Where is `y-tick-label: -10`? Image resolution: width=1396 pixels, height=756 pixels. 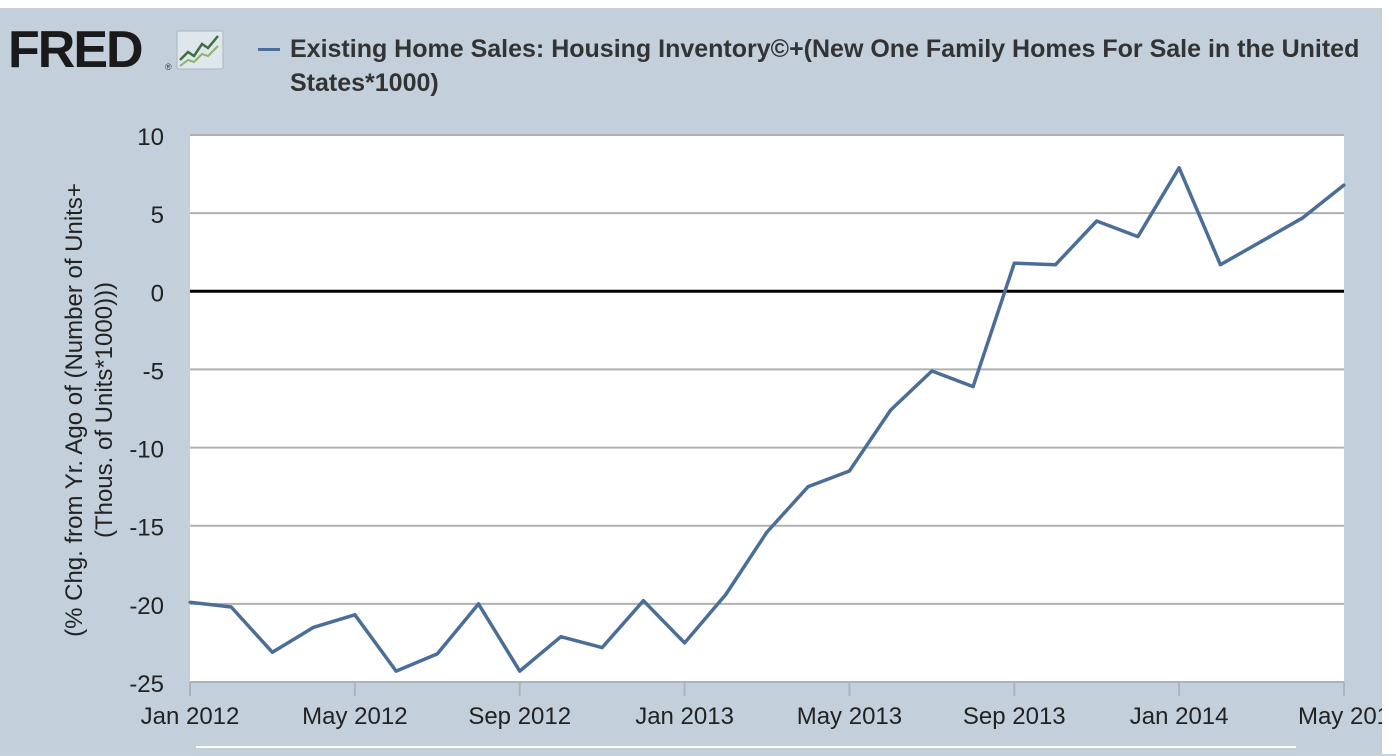
y-tick-label: -10 is located at coordinates (146, 450).